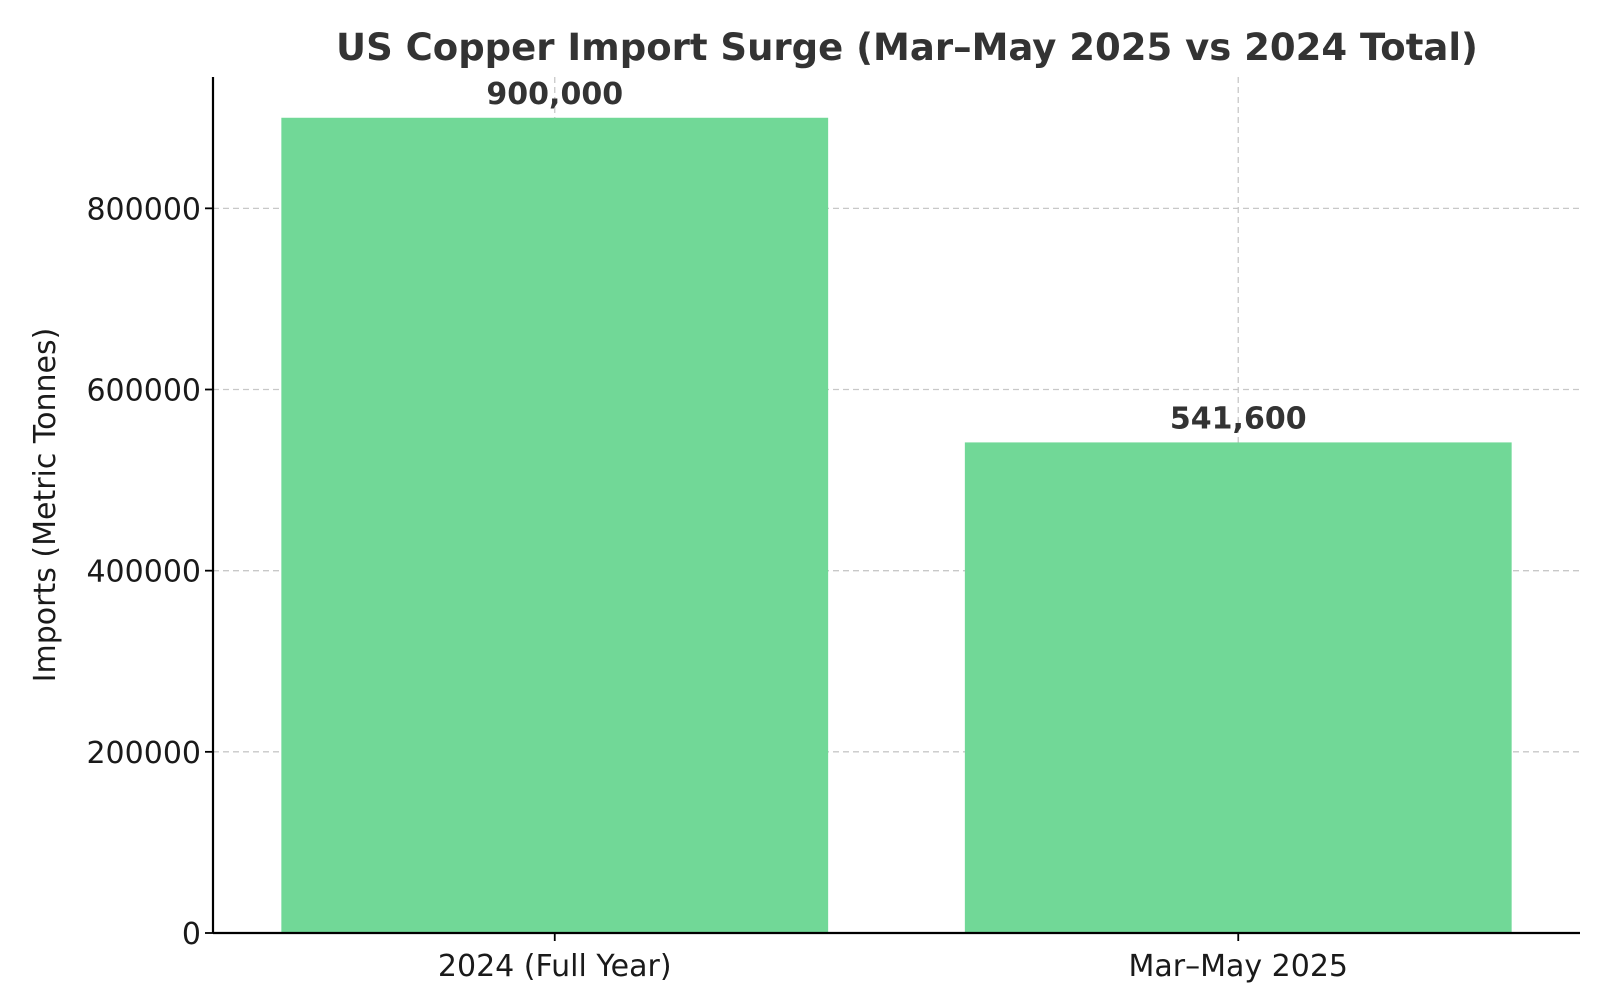 The width and height of the screenshot is (1600, 1004). I want to click on y-axis-label: Imports (Metric Tonnes), so click(45, 505).